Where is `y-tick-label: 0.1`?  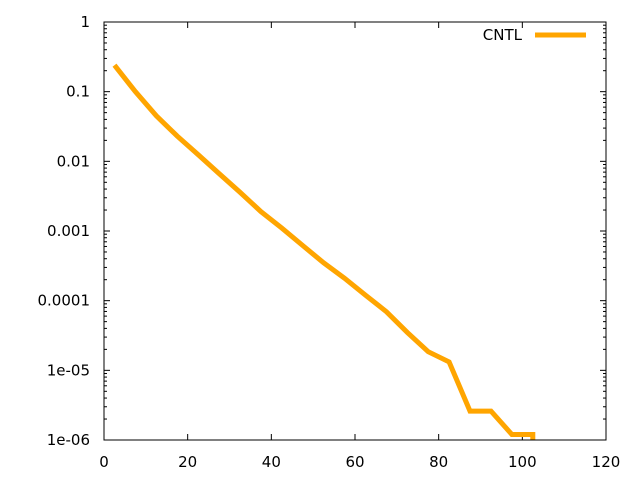
y-tick-label: 0.1 is located at coordinates (78, 92).